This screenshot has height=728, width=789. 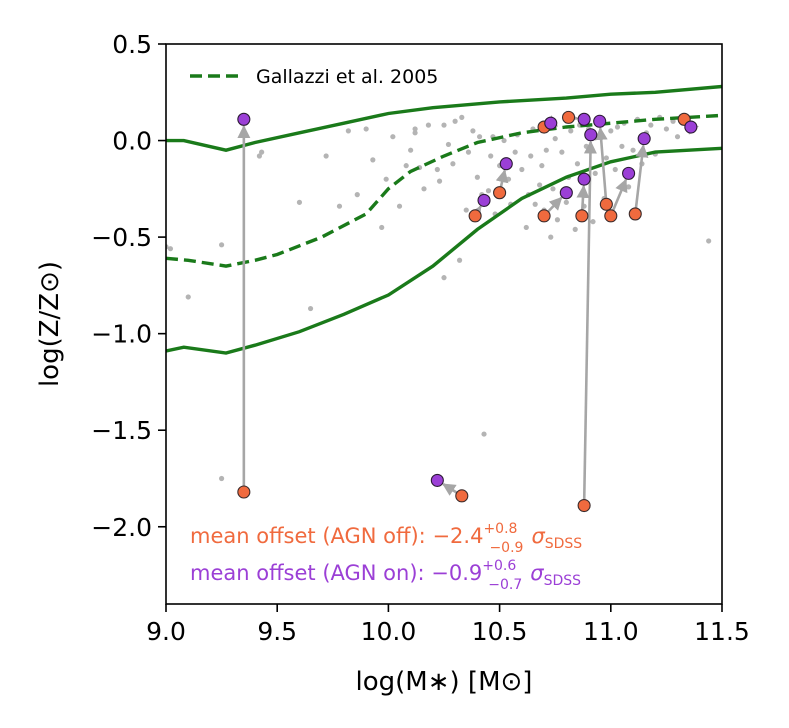 I want to click on y-tick-label: −1.0, so click(x=121, y=334).